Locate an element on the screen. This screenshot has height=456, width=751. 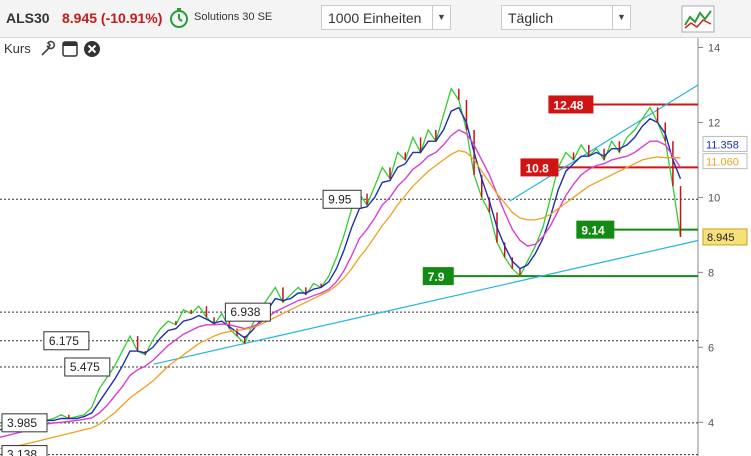
chart-type-icon is located at coordinates (698, 19).